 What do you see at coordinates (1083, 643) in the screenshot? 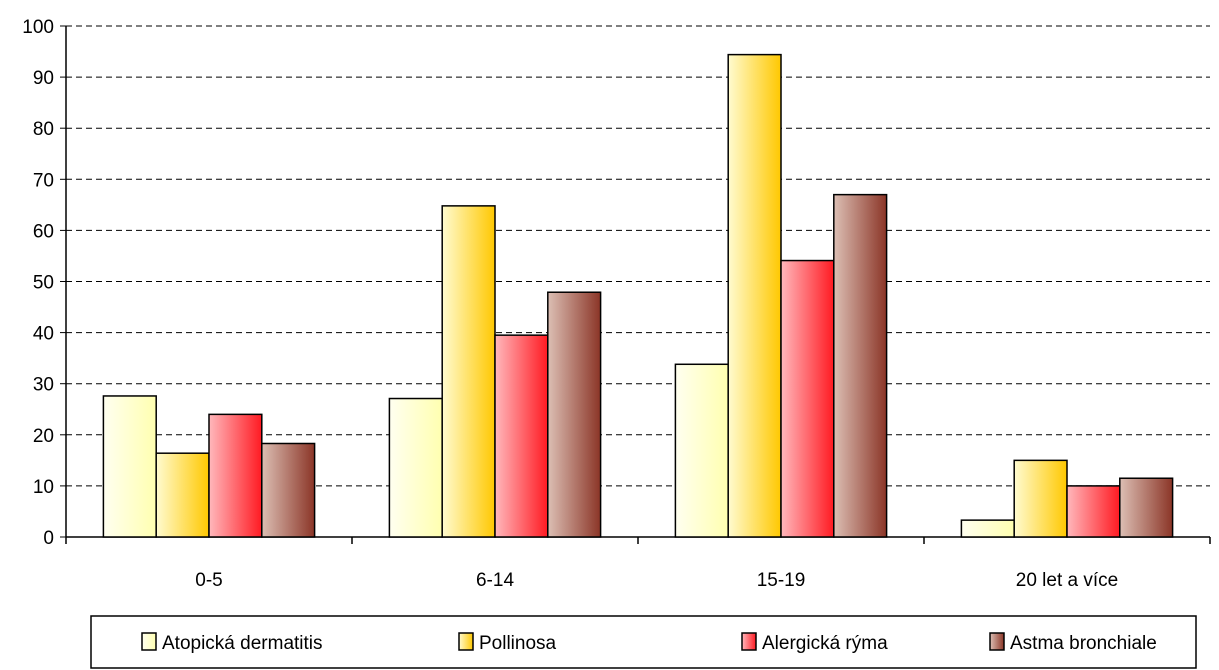
I see `legend-label: Astma bronchiale` at bounding box center [1083, 643].